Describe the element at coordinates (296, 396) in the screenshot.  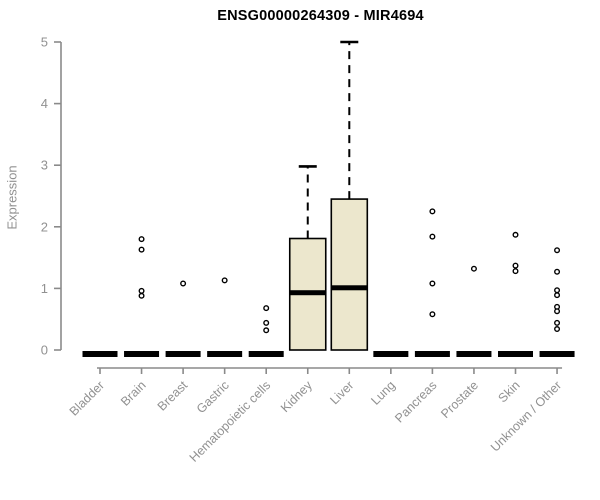
I see `x-tick-label: Kidney` at that location.